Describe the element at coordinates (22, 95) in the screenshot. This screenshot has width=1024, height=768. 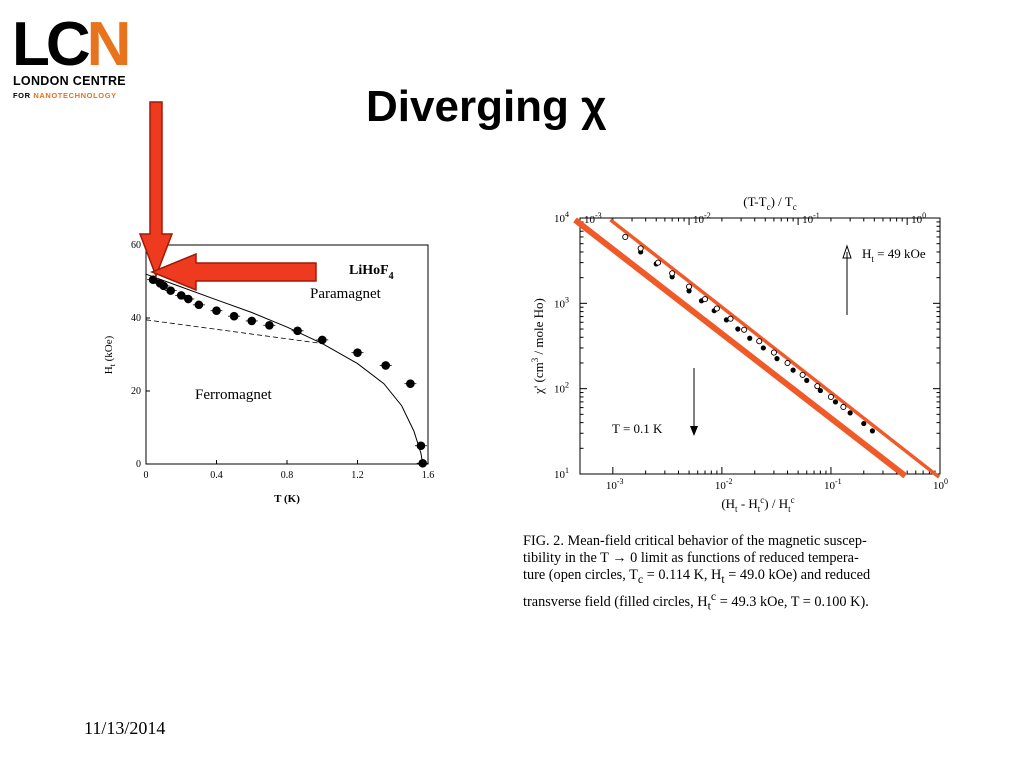
I see `logo-for: FOR` at that location.